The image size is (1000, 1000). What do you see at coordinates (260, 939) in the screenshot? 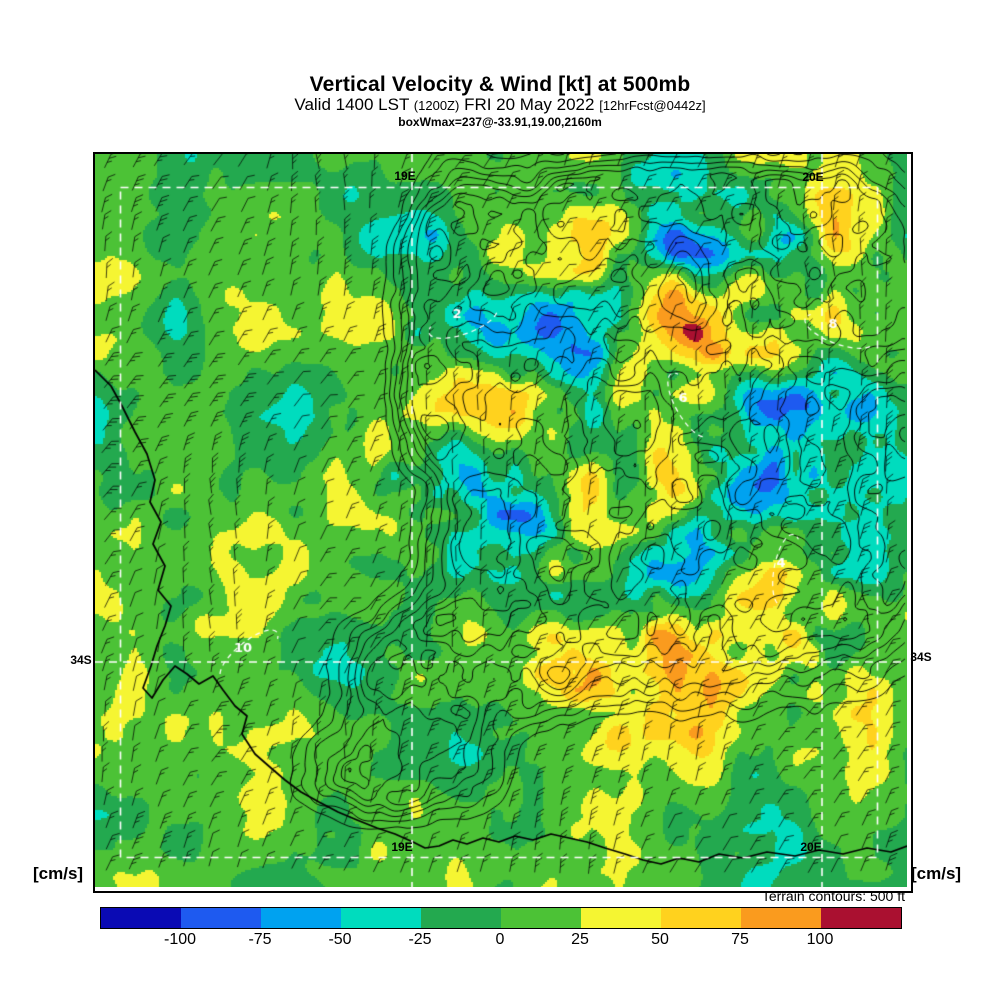
I see `colorbar-tick-label: -75` at bounding box center [260, 939].